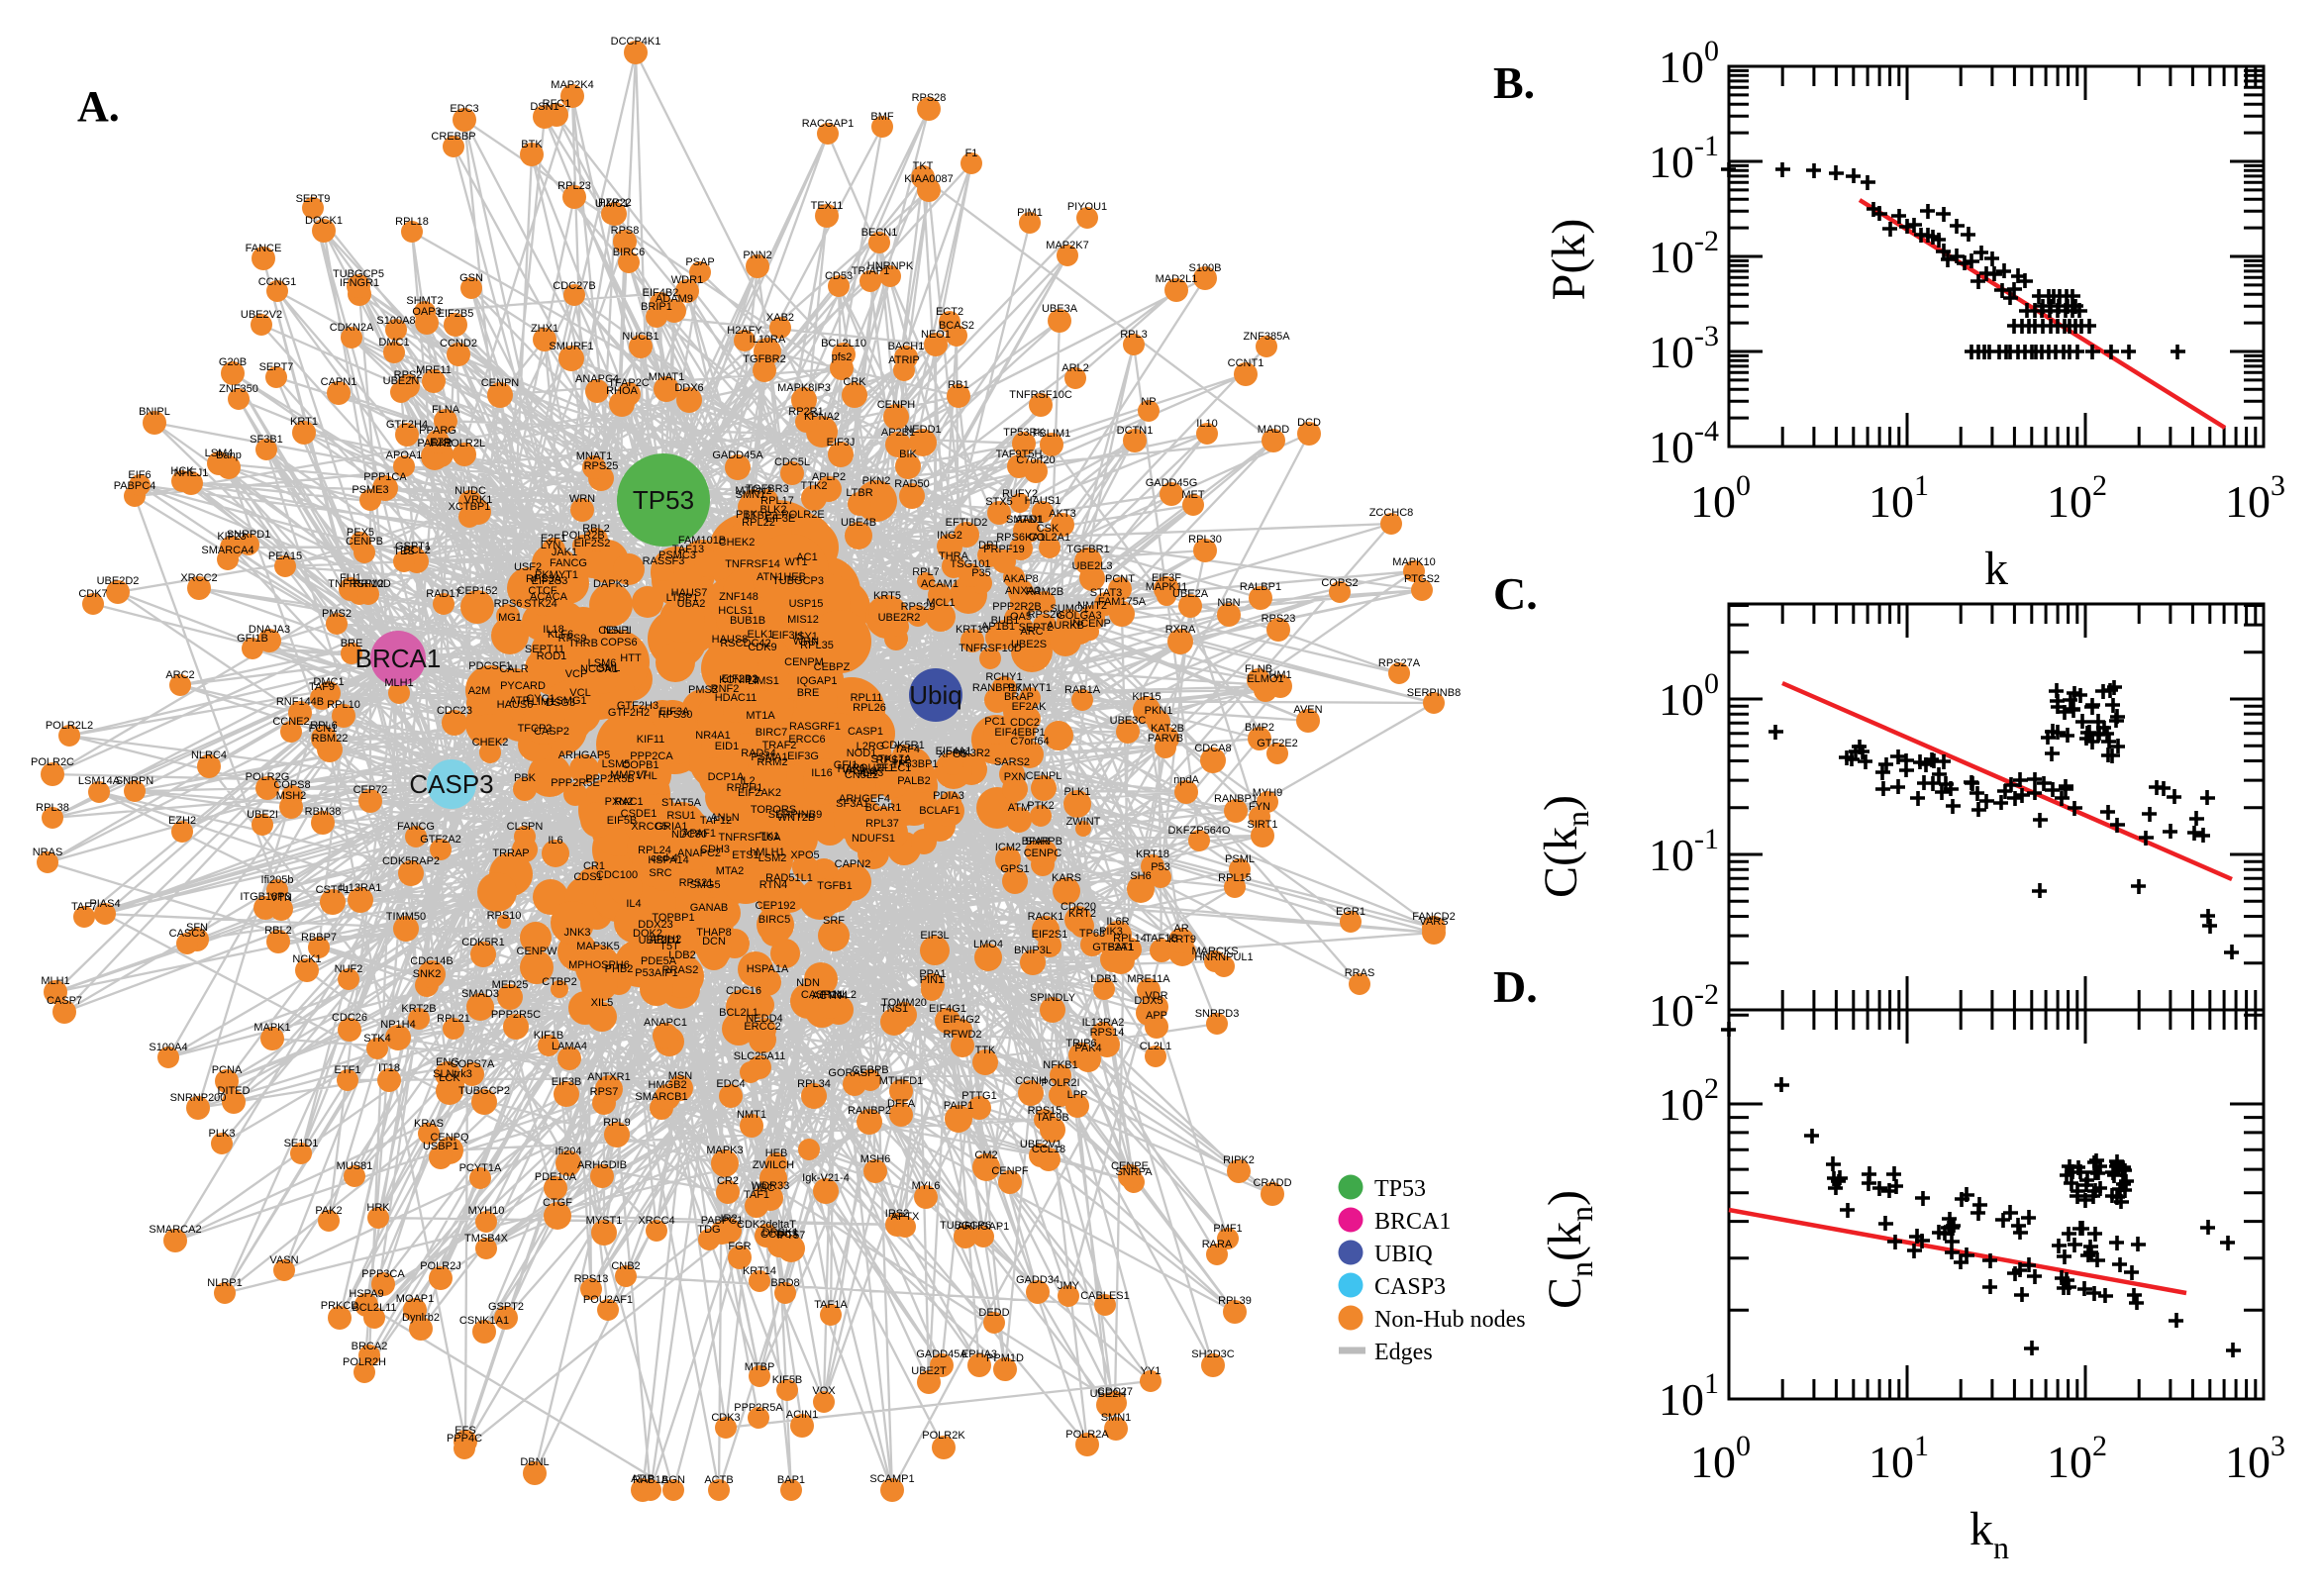 Image resolution: width=2323 pixels, height=1596 pixels. Describe the element at coordinates (828, 206) in the screenshot. I see `svg-text: TEX11` at that location.